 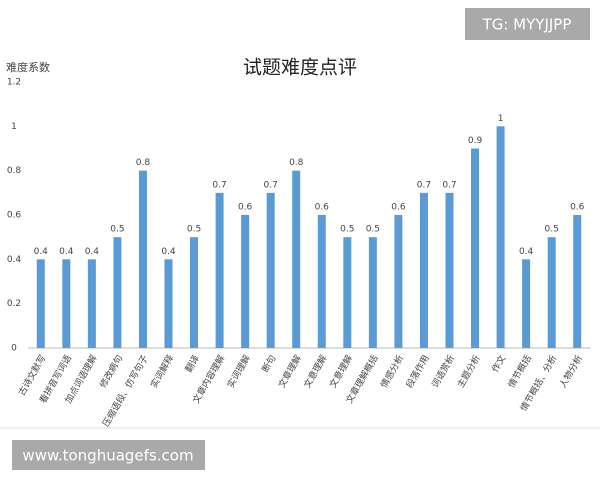 I want to click on watermark: TG: MYYJJPP, so click(x=527, y=25).